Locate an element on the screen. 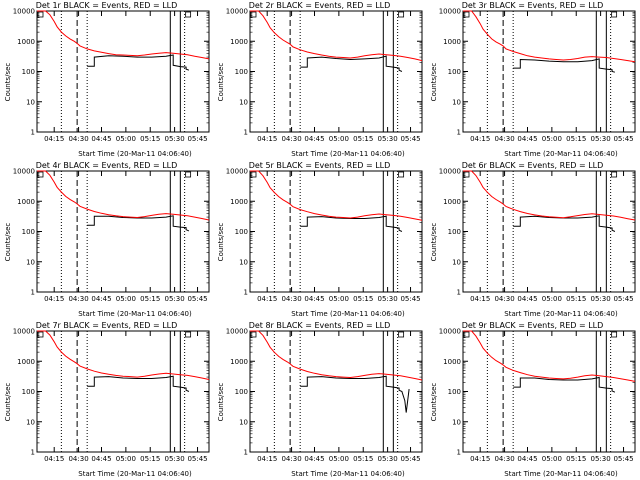 This screenshot has width=640, height=480. chart-title: Det 9r BLACK = Events, RED = LLD is located at coordinates (532, 325).